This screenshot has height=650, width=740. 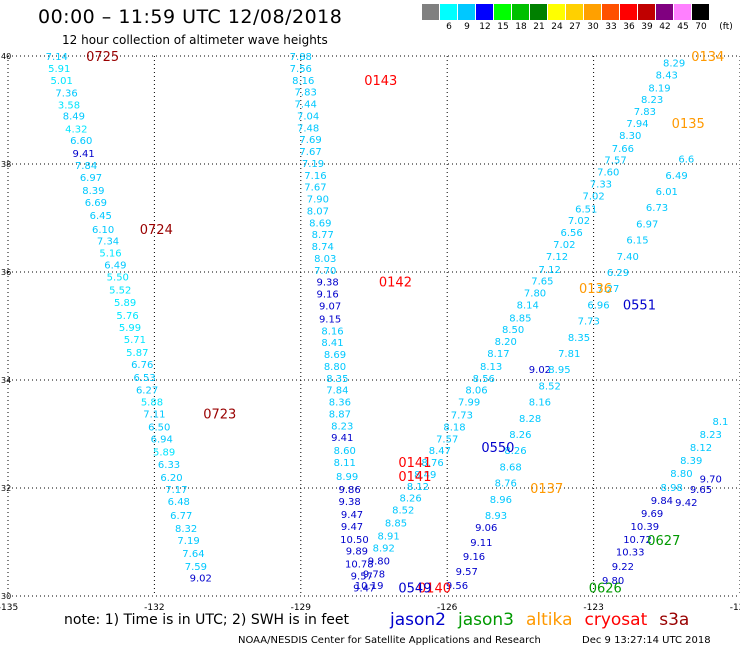 What do you see at coordinates (110, 254) in the screenshot?
I see `data-point-label: 5.16` at bounding box center [110, 254].